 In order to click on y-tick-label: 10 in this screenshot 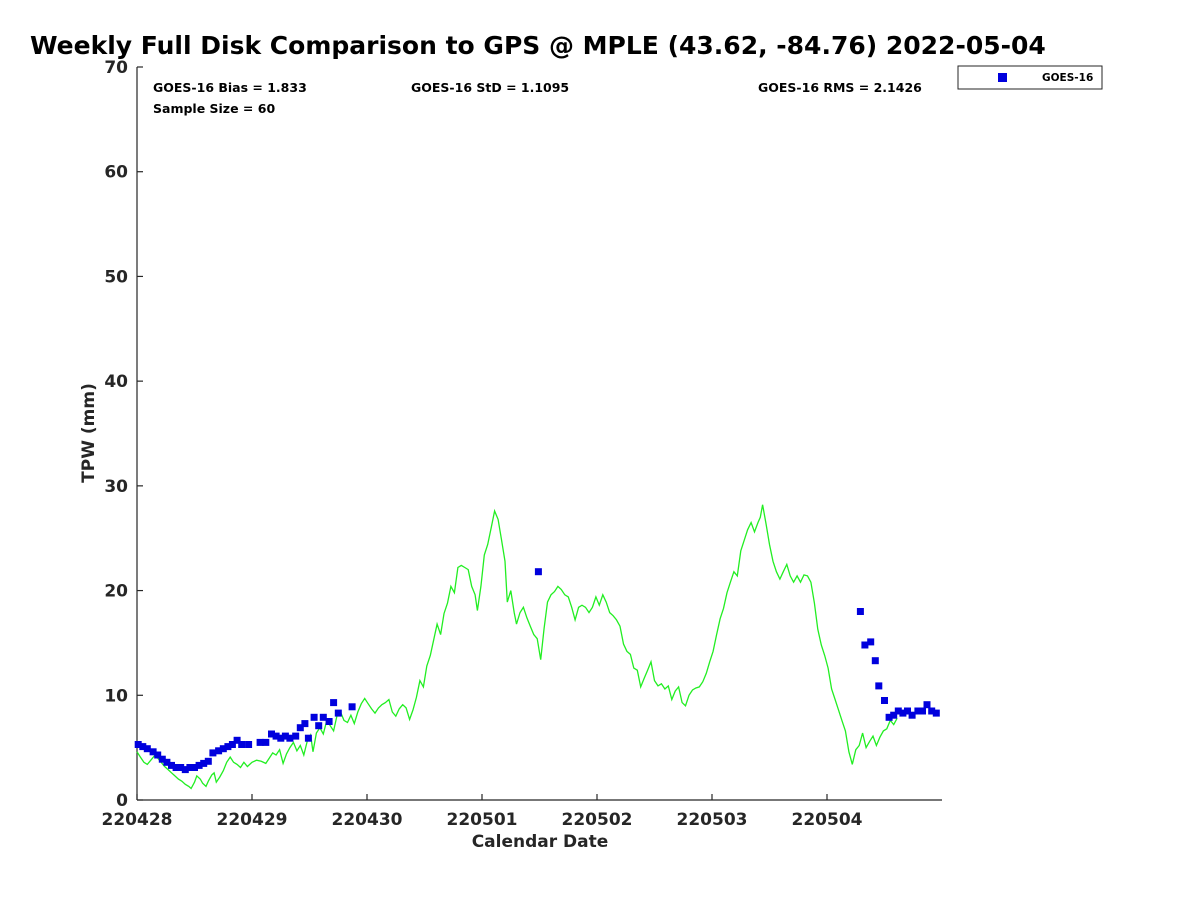, I will do `click(116, 696)`.